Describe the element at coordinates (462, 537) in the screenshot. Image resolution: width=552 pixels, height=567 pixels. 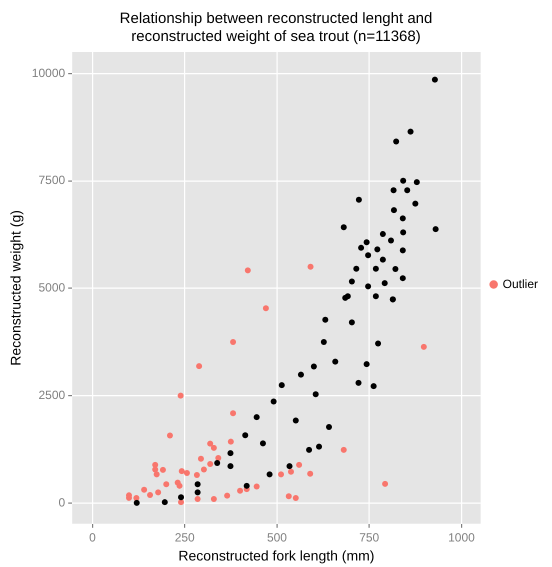
I see `x-tick-label: 1000` at that location.